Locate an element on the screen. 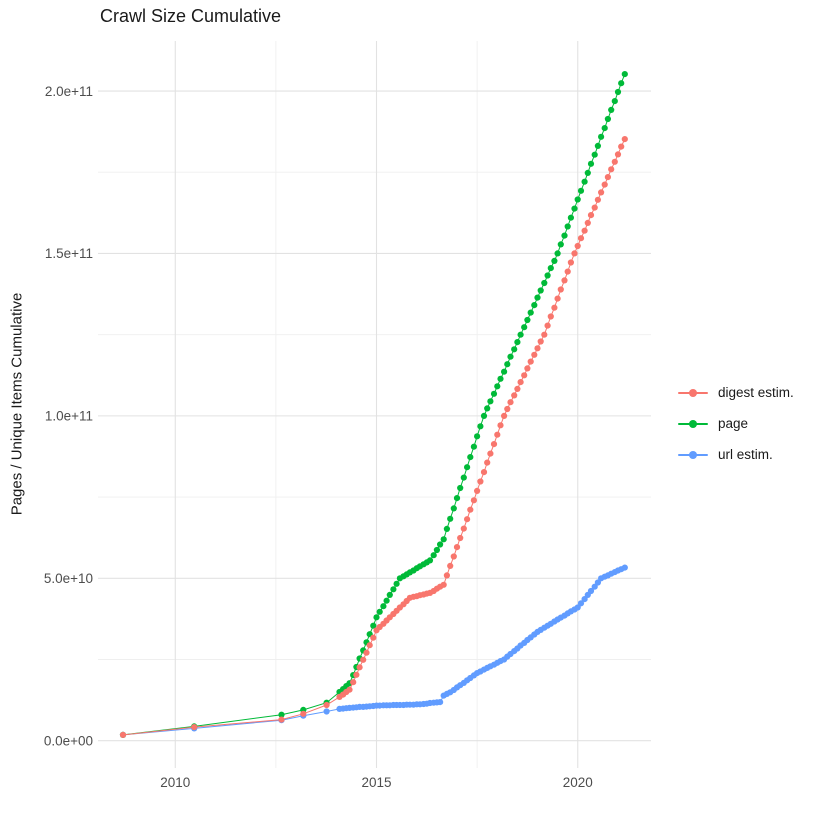 Image resolution: width=826 pixels, height=827 pixels. y-axis-title: Pages / Unique Items Cumulative is located at coordinates (17, 404).